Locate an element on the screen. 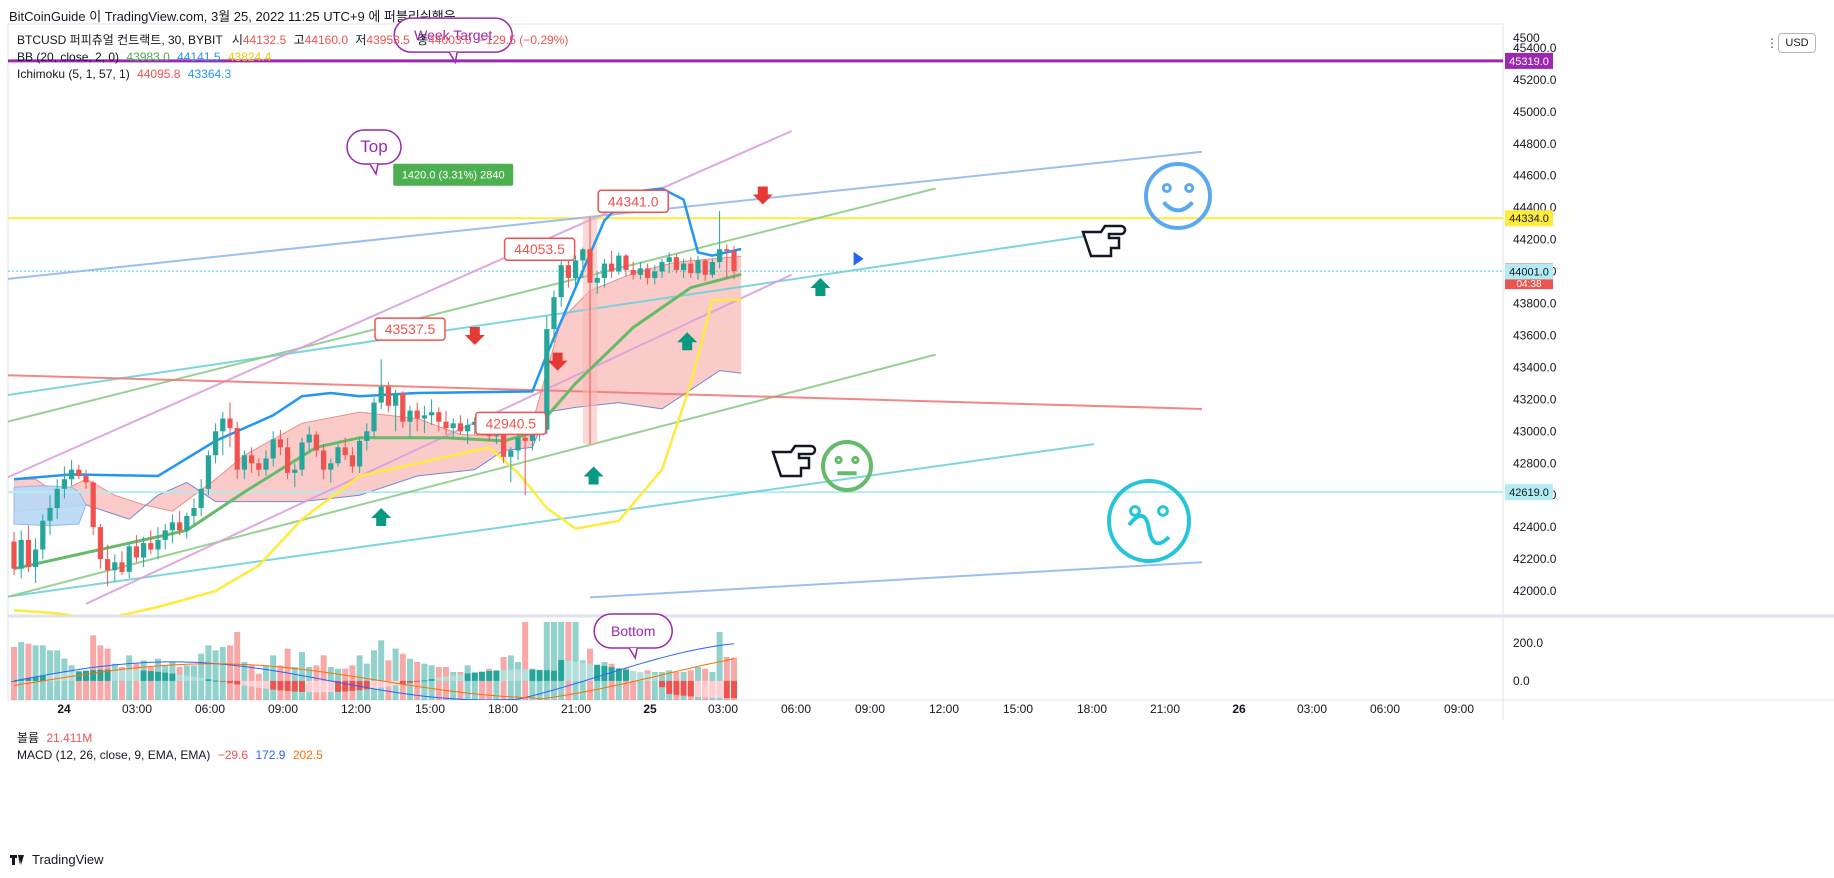 The image size is (1834, 878). lower-pane is located at coordinates (374, 661).